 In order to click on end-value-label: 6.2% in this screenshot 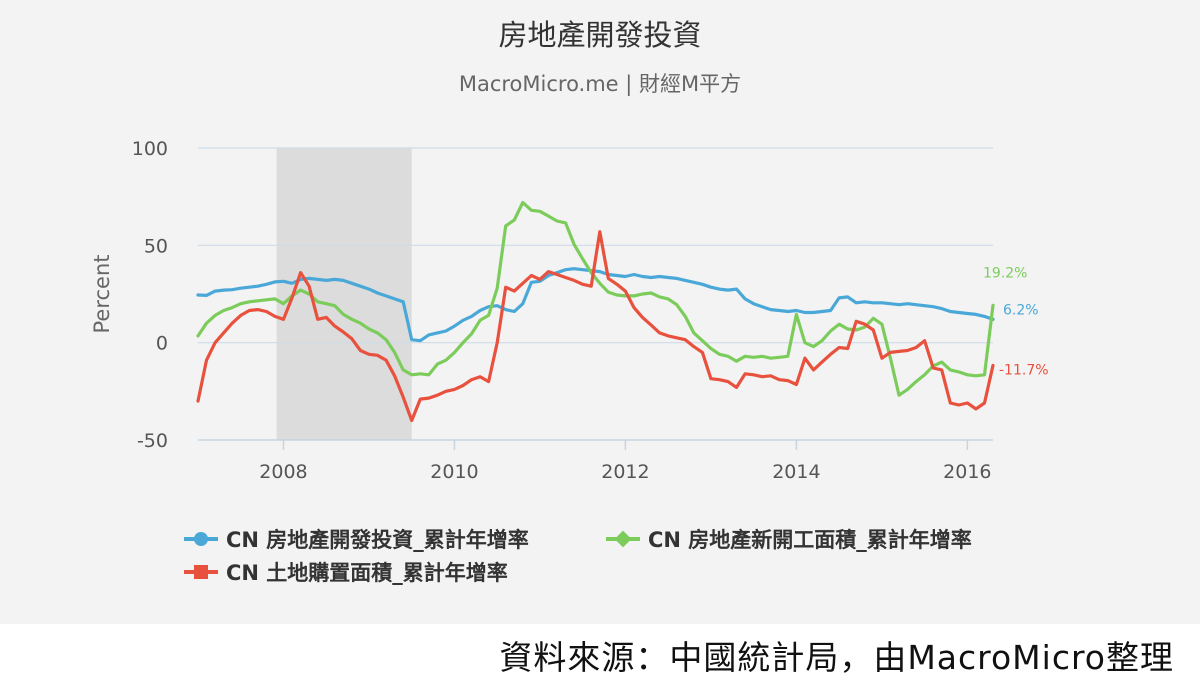, I will do `click(1021, 310)`.